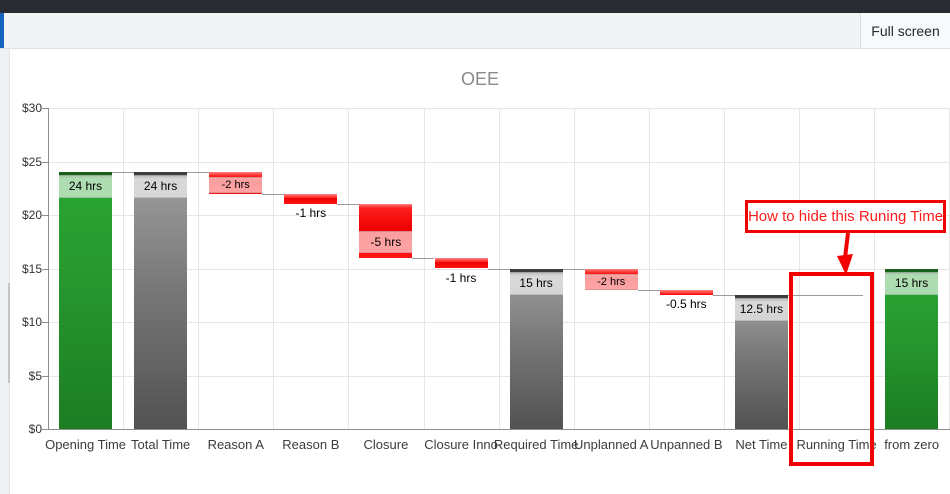  I want to click on annotation-callout: How to hide this Runing Time, so click(845, 216).